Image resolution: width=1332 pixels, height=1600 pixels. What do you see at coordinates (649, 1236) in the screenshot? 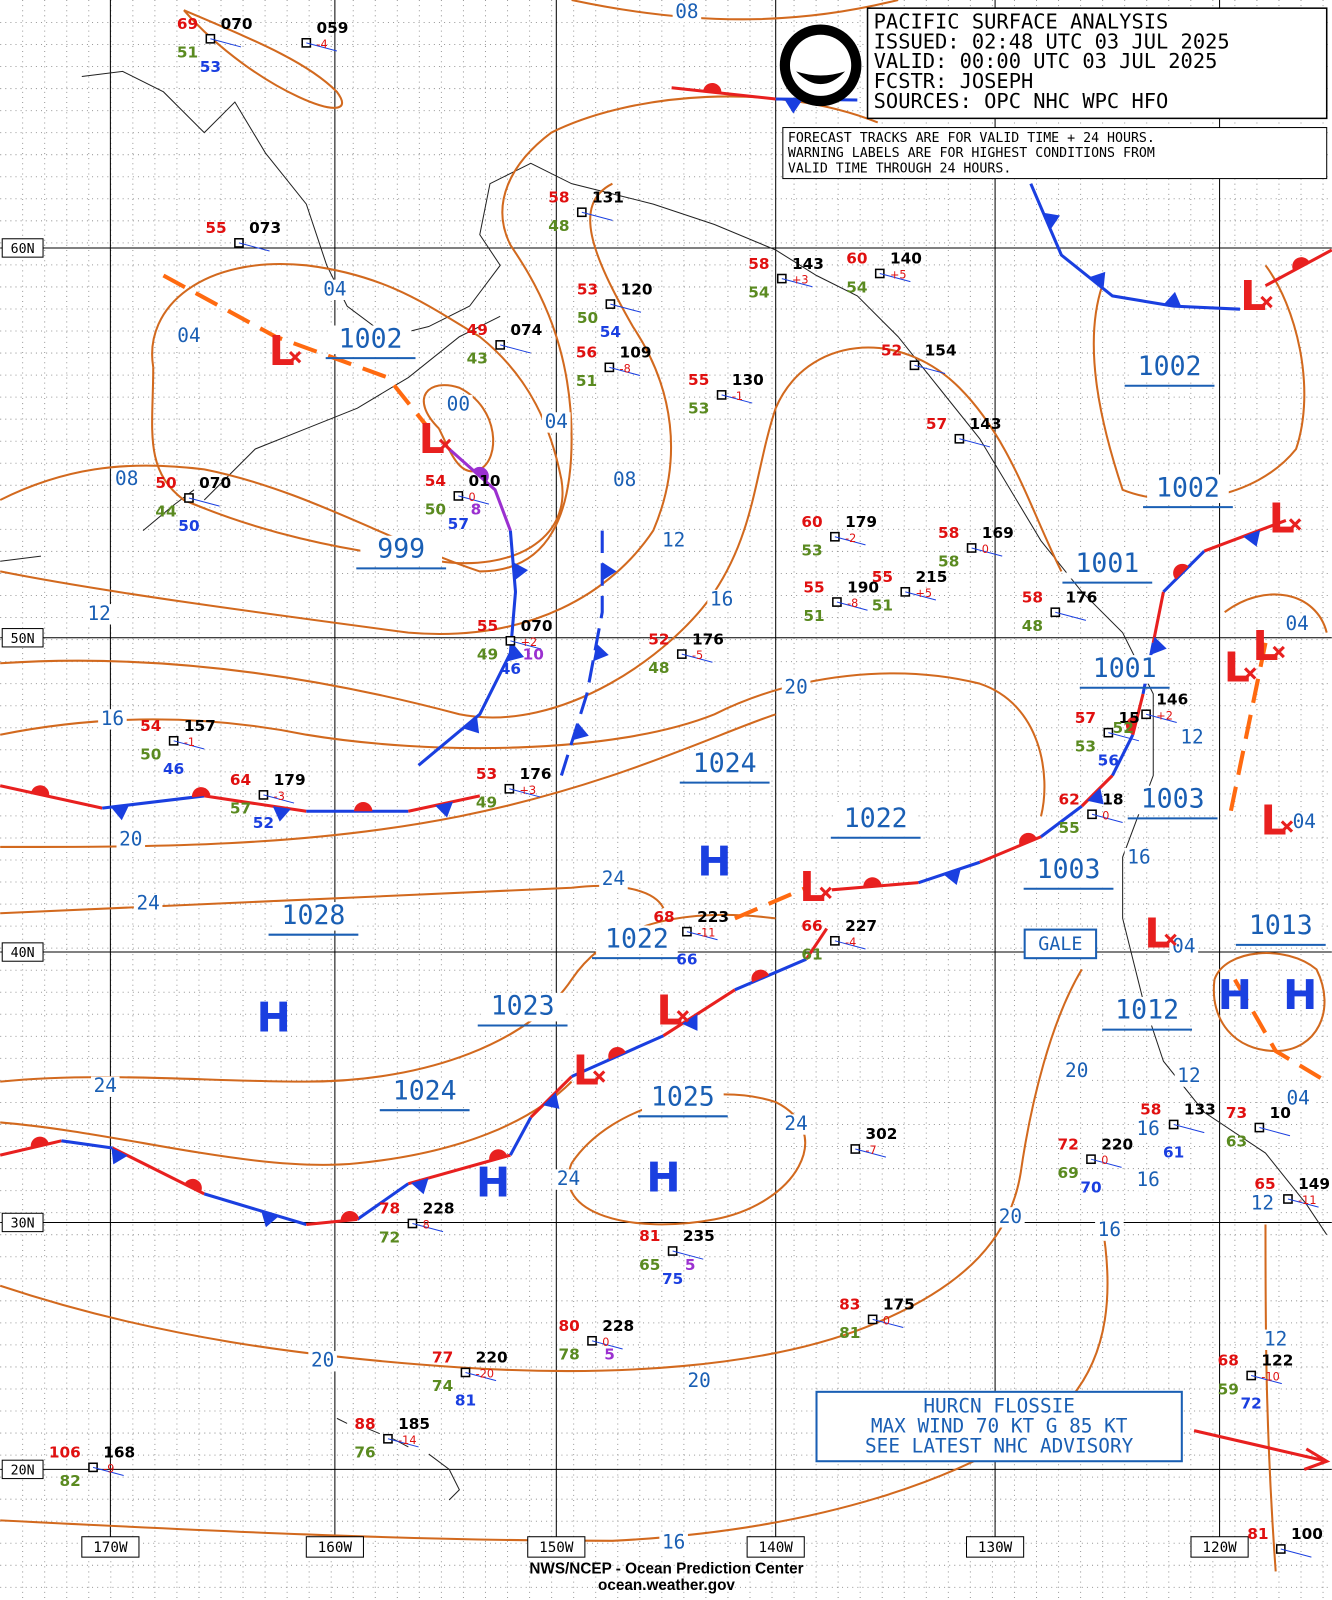
I see `station-t: 81` at bounding box center [649, 1236].